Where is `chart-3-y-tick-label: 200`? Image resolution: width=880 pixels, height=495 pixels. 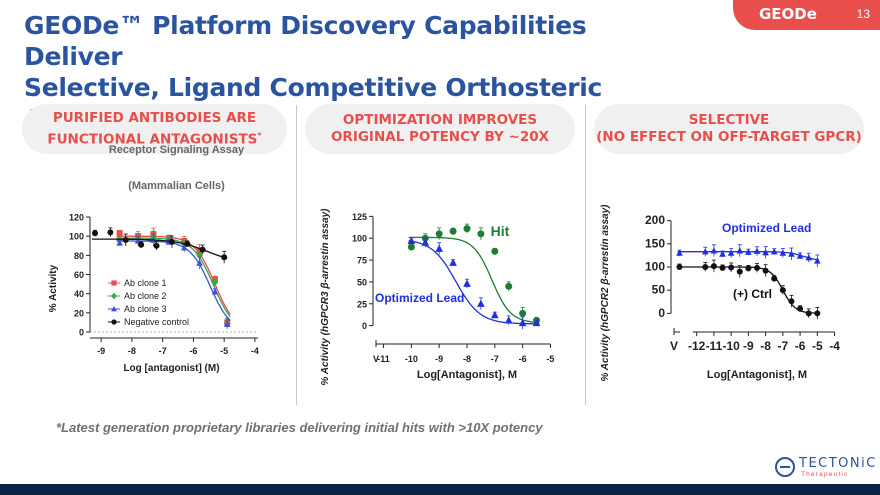
chart-3-y-tick-label: 200 is located at coordinates (655, 220).